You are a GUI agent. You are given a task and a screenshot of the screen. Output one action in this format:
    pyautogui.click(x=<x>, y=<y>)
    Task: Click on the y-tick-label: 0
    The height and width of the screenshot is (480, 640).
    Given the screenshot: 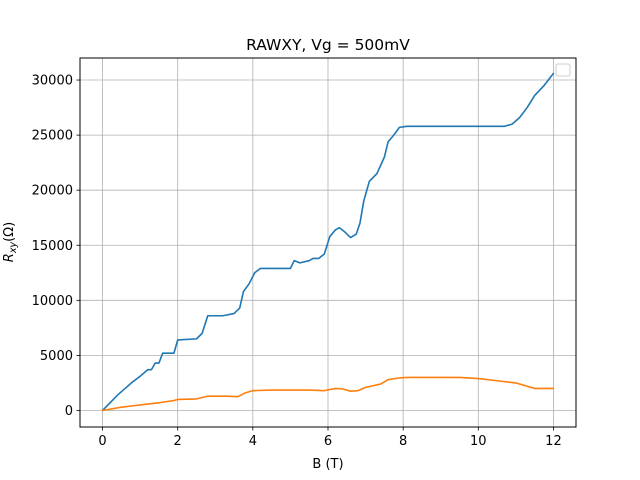 What is the action you would take?
    pyautogui.click(x=69, y=411)
    